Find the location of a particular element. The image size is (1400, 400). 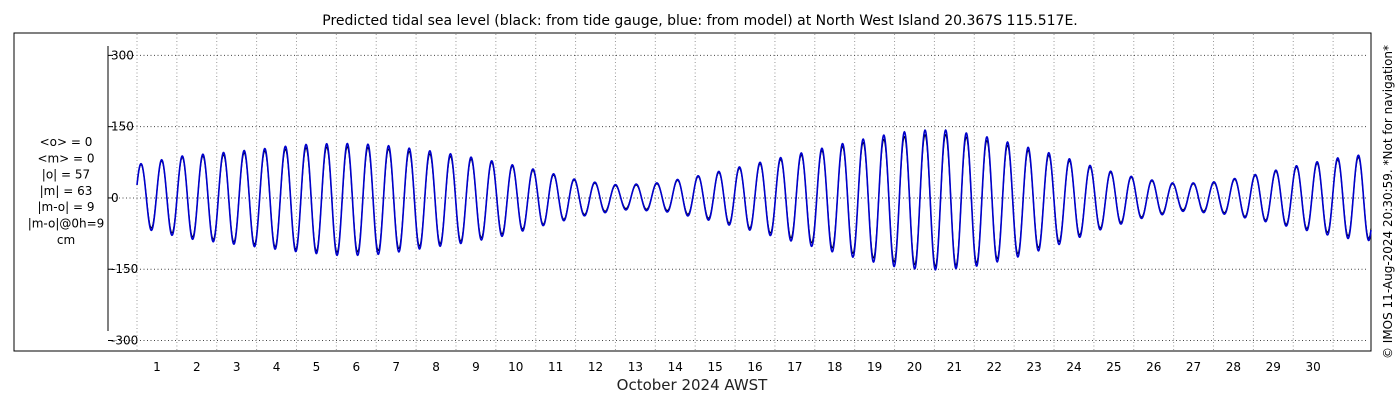

stat-line: |m-o|@0h=9 is located at coordinates (66, 224).